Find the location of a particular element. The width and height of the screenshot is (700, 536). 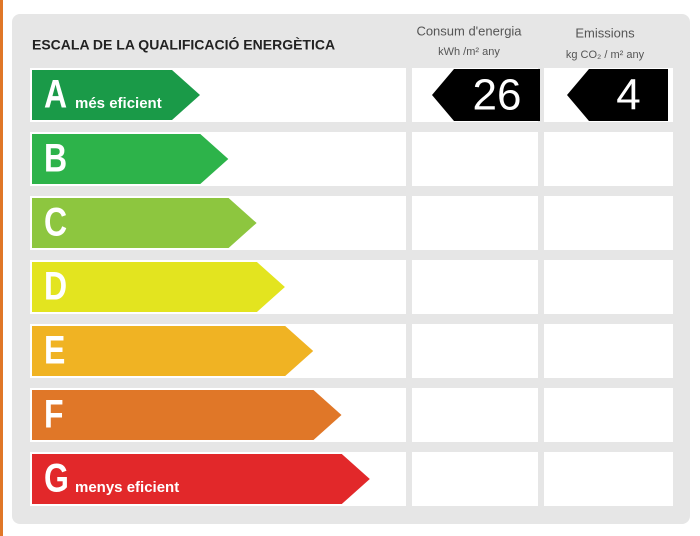

rating-label: més eficient is located at coordinates (118, 103).